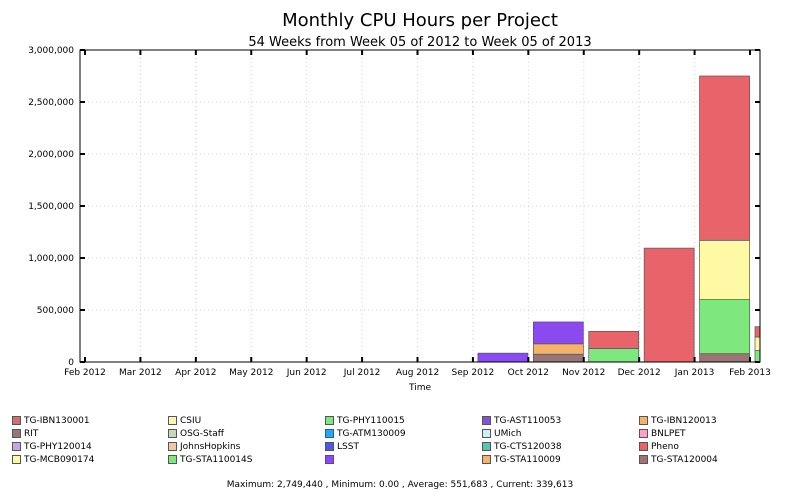 The height and width of the screenshot is (500, 800). Describe the element at coordinates (59, 459) in the screenshot. I see `legend-label: TG-MCB090174` at that location.